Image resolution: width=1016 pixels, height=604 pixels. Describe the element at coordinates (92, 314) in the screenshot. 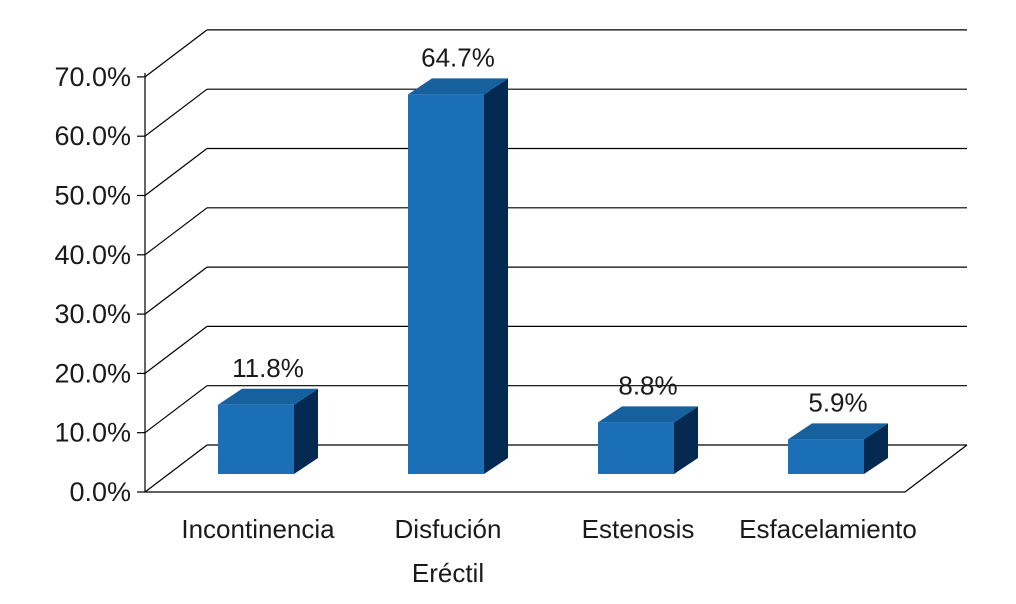

I see `y-tick-label: 30.0%` at that location.